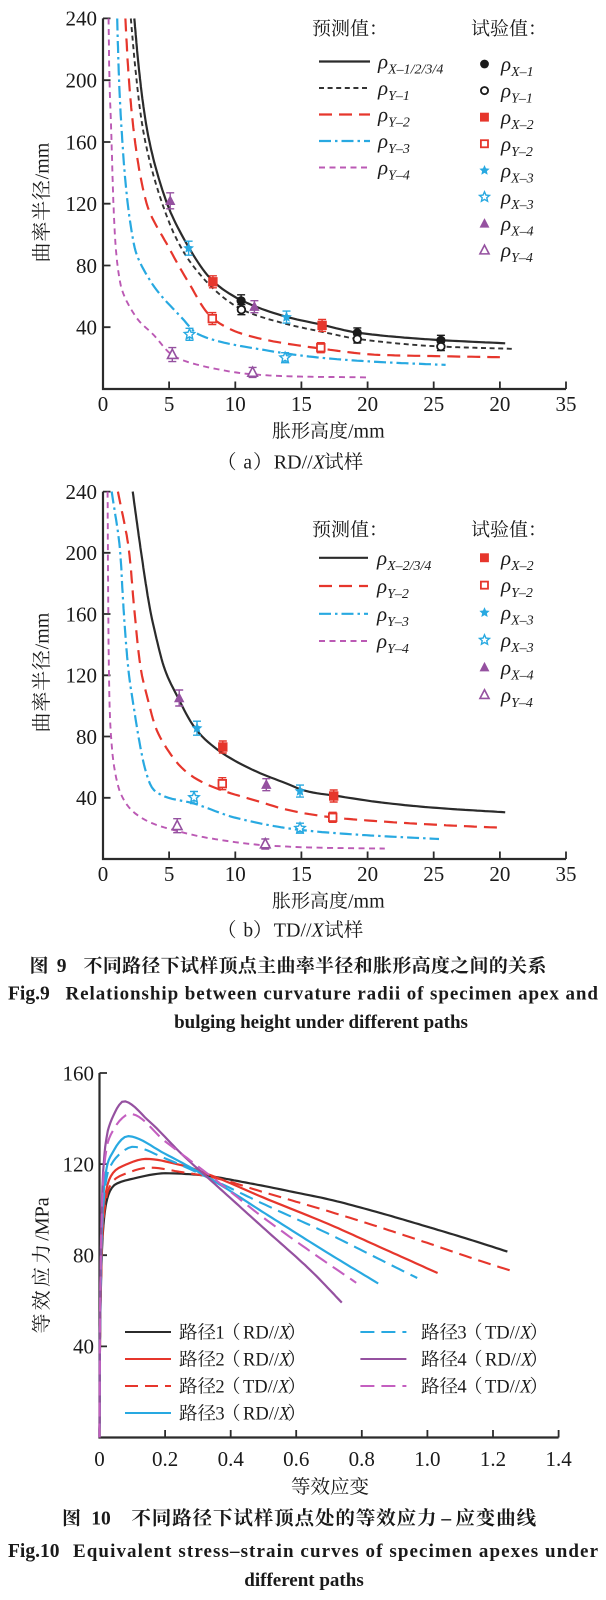  Describe the element at coordinates (43, 1218) in the screenshot. I see `svg-text: /MPa` at that location.